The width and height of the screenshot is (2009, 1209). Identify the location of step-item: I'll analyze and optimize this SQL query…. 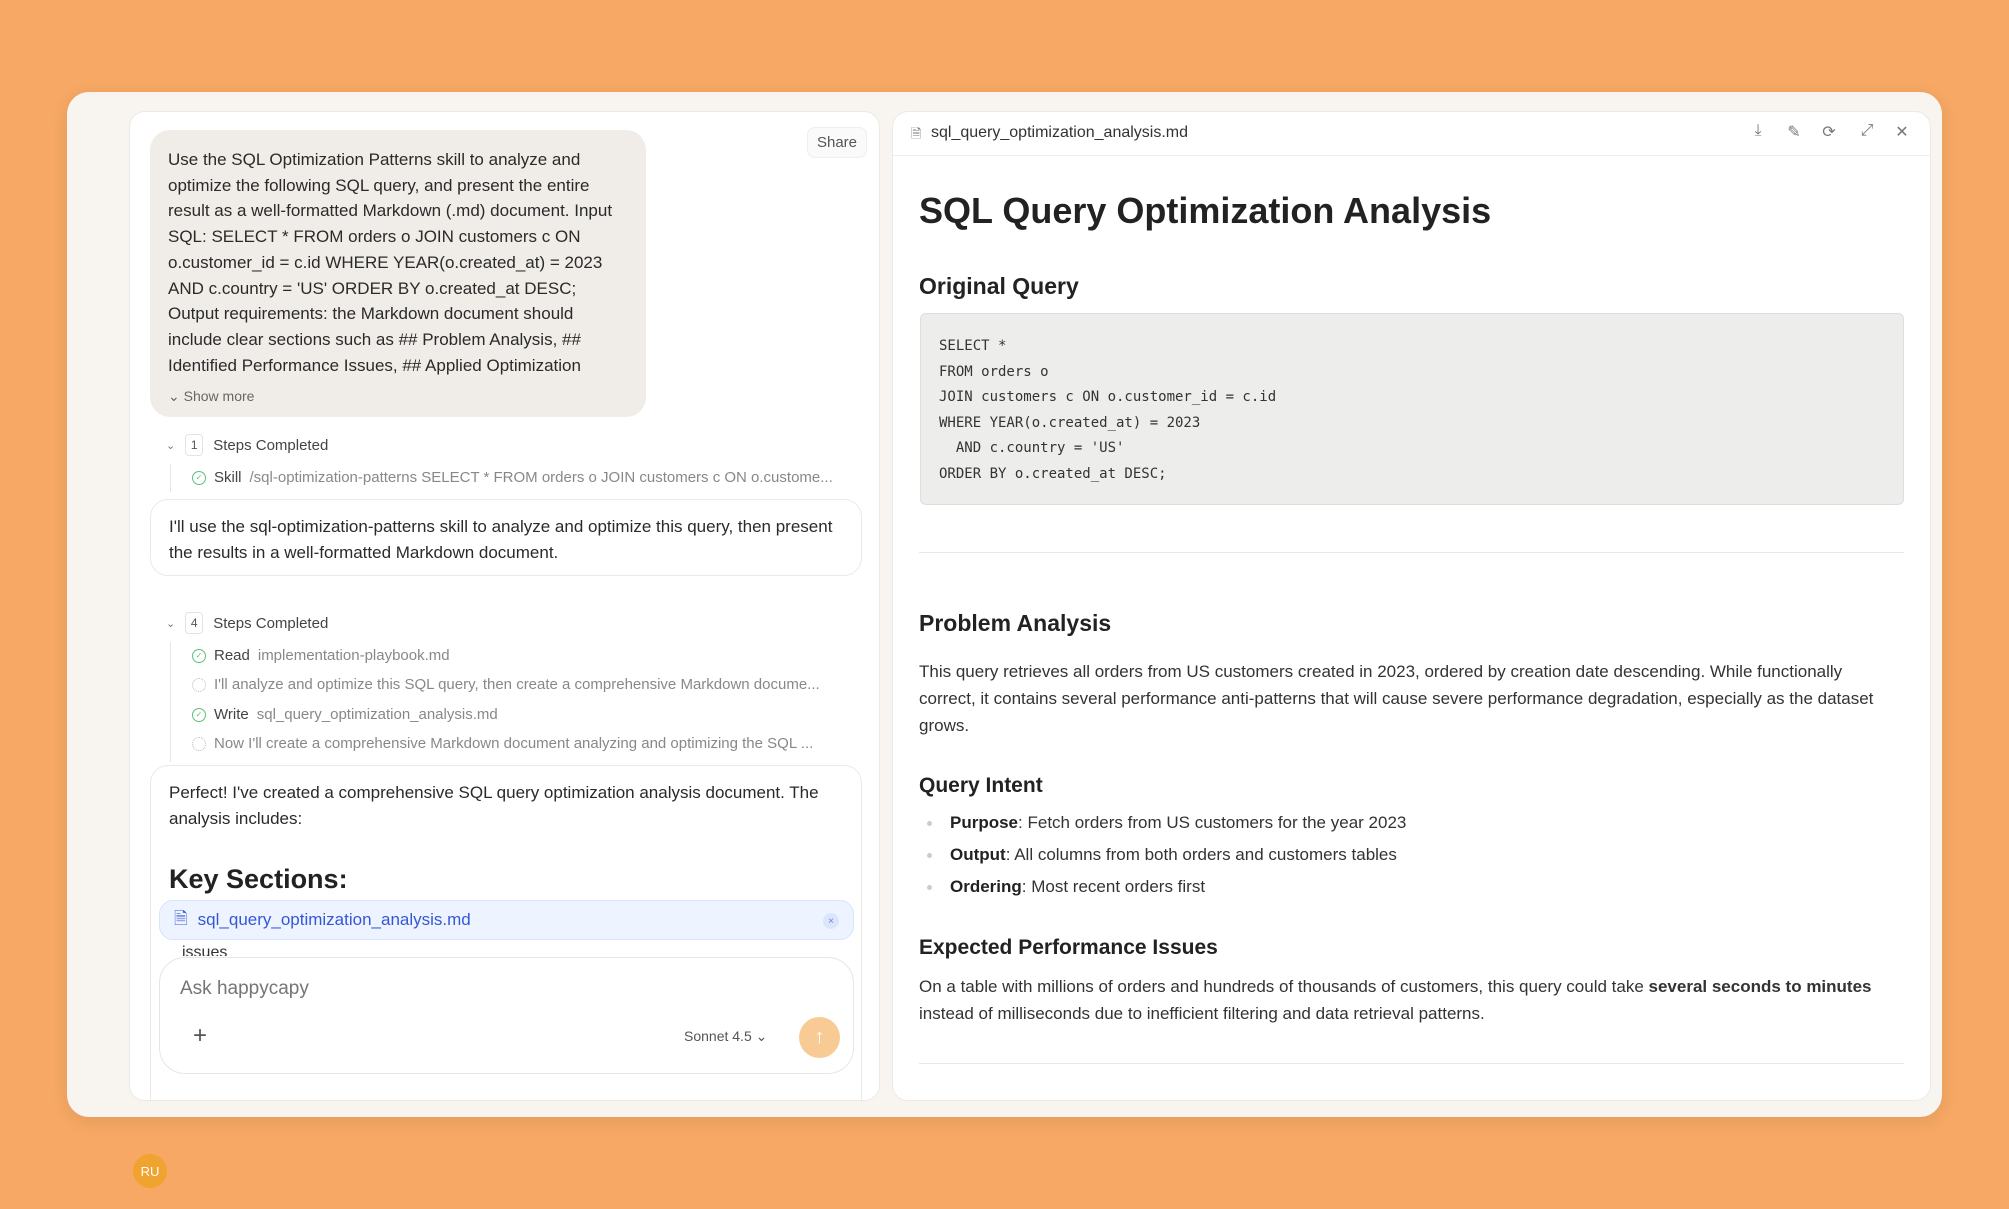
(522, 684).